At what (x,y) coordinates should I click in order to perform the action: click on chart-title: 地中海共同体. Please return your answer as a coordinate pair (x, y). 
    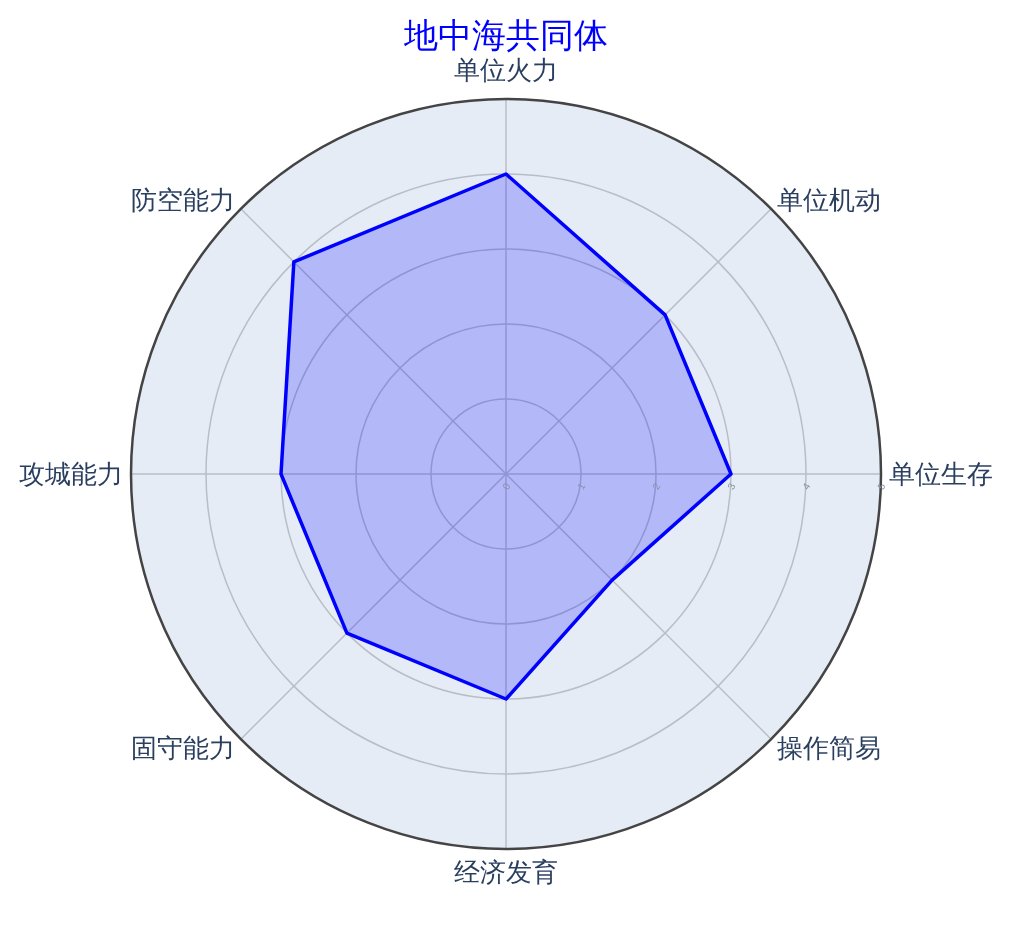
    Looking at the image, I should click on (505, 35).